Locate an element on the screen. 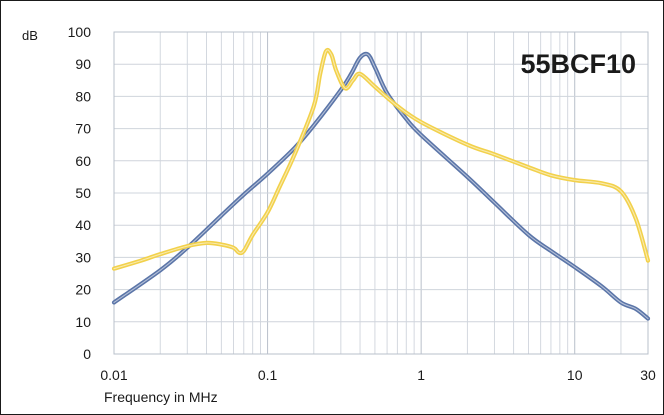  y-tick-label: 20 is located at coordinates (83, 290).